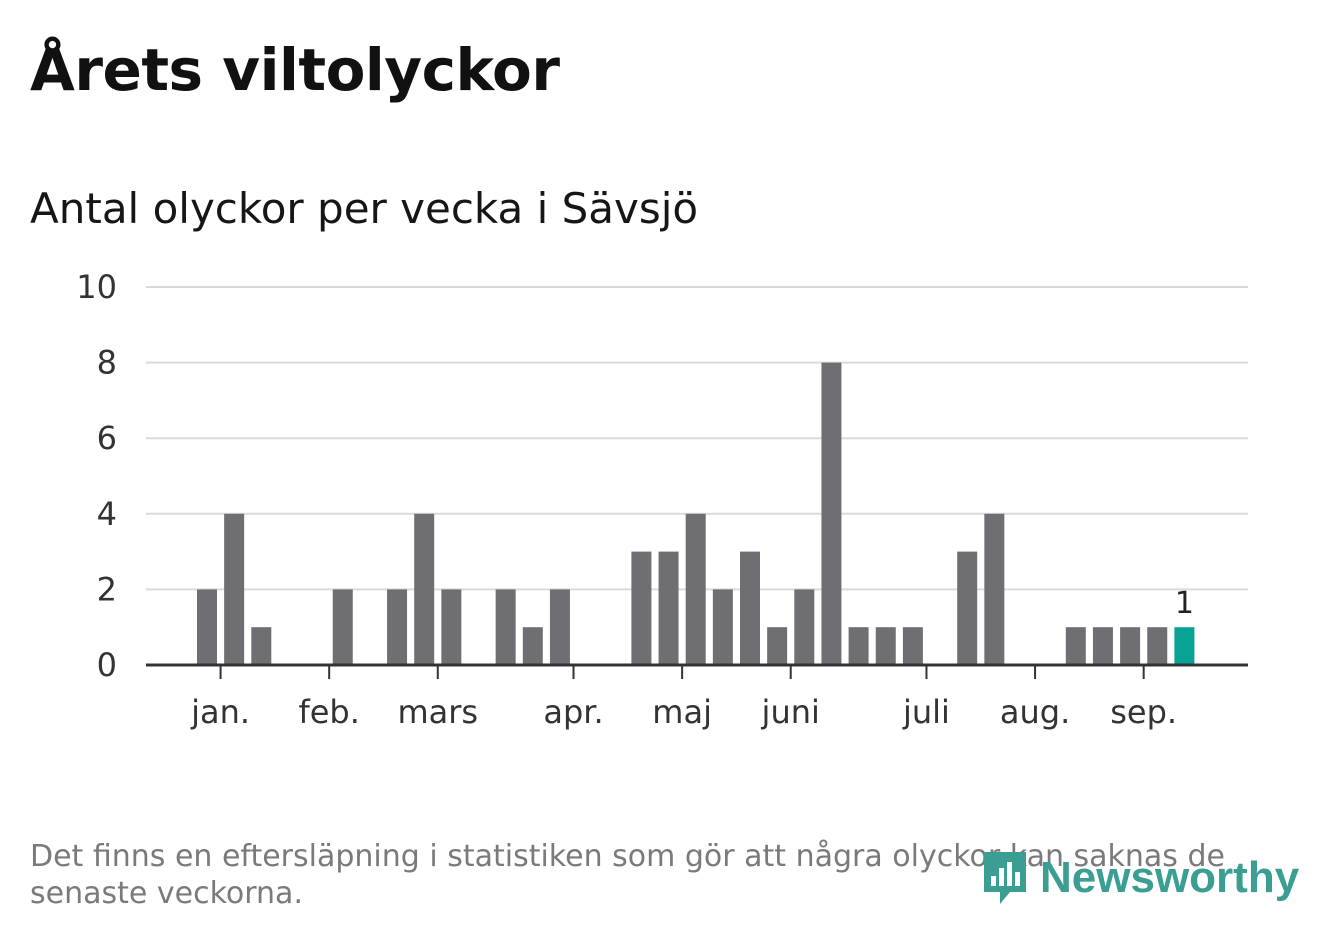 This screenshot has width=1322, height=939. What do you see at coordinates (790, 712) in the screenshot?
I see `x-tick-label: juni` at bounding box center [790, 712].